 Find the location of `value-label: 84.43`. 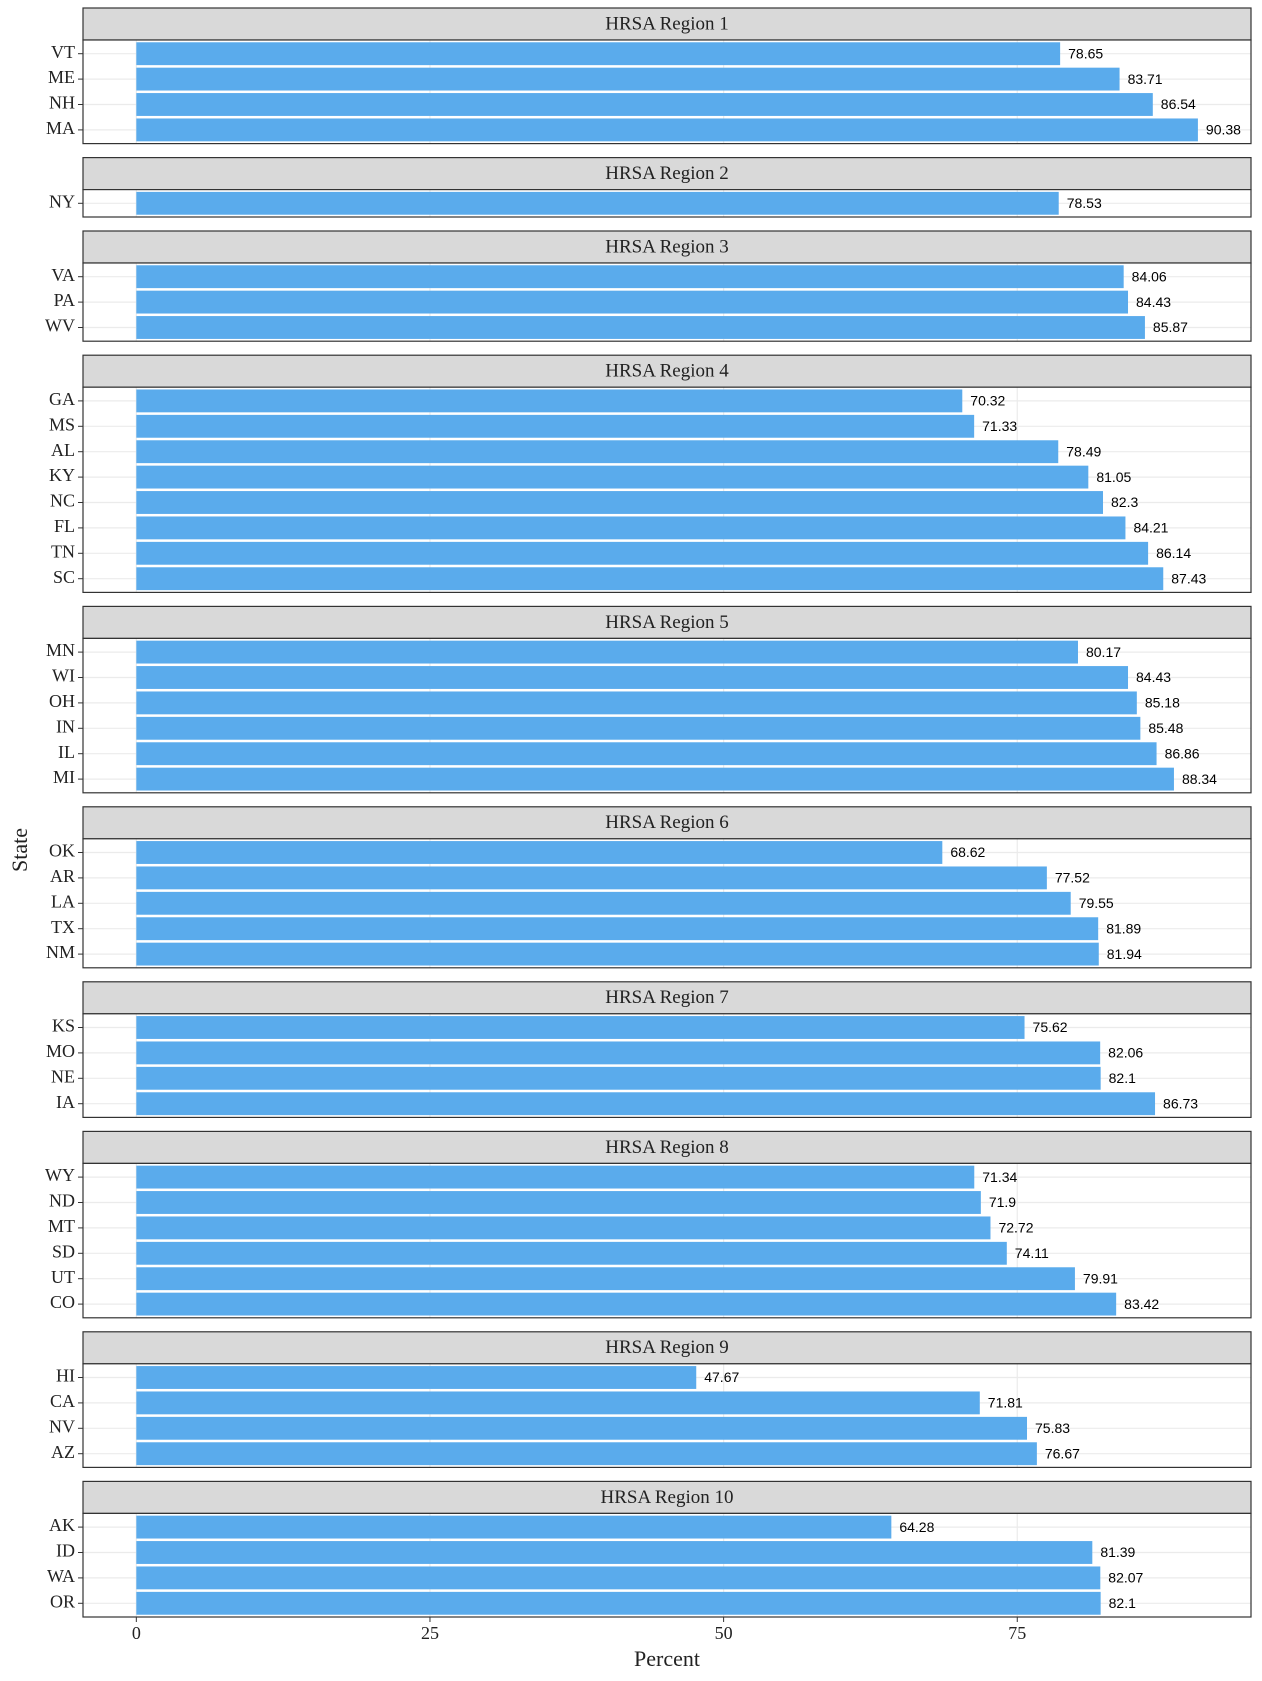

value-label: 84.43 is located at coordinates (1153, 302).